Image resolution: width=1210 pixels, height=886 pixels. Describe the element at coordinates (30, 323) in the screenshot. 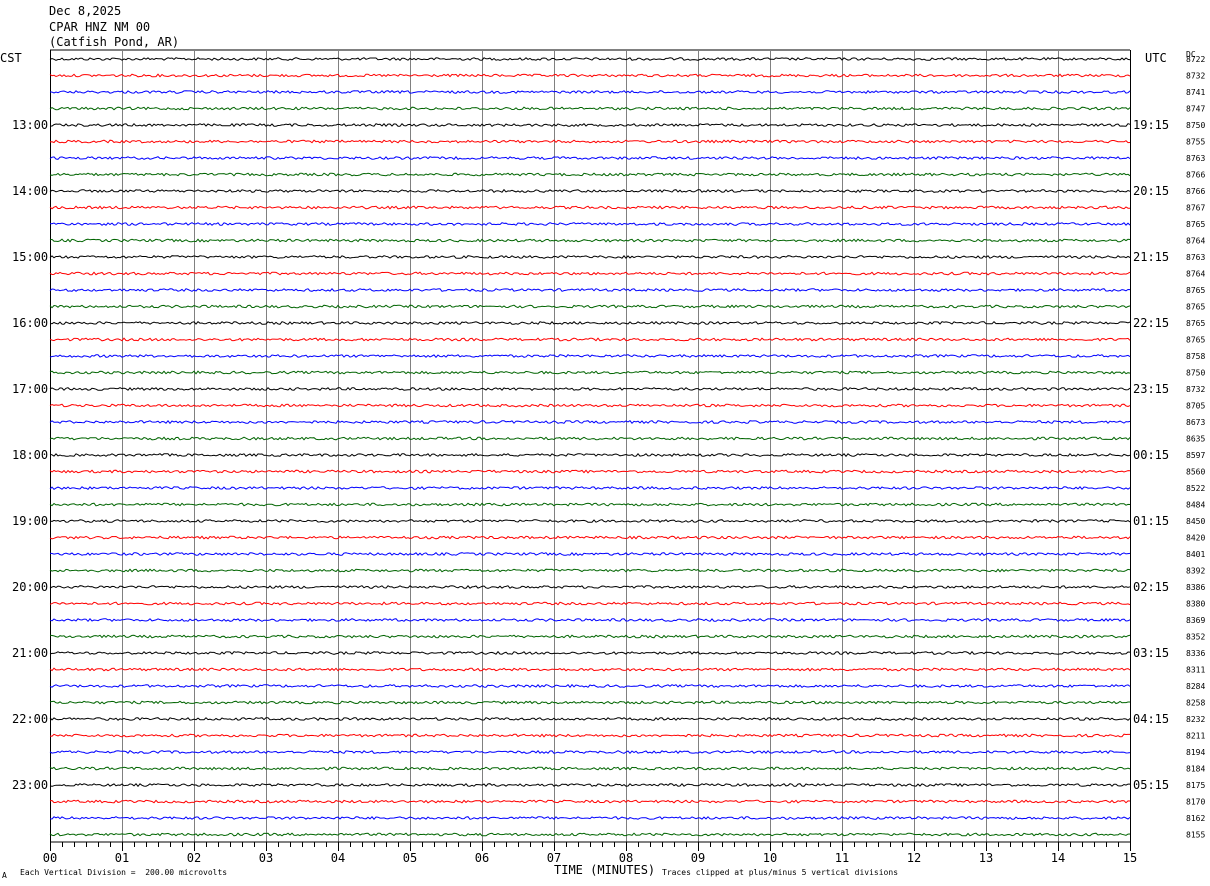

I see `left-hour-label: 16:00` at that location.